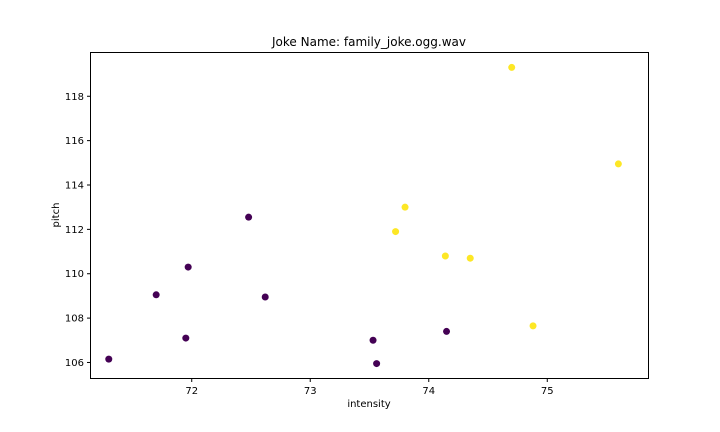 Image resolution: width=720 pixels, height=432 pixels. Describe the element at coordinates (74, 230) in the screenshot. I see `y-tick-label: 112` at that location.